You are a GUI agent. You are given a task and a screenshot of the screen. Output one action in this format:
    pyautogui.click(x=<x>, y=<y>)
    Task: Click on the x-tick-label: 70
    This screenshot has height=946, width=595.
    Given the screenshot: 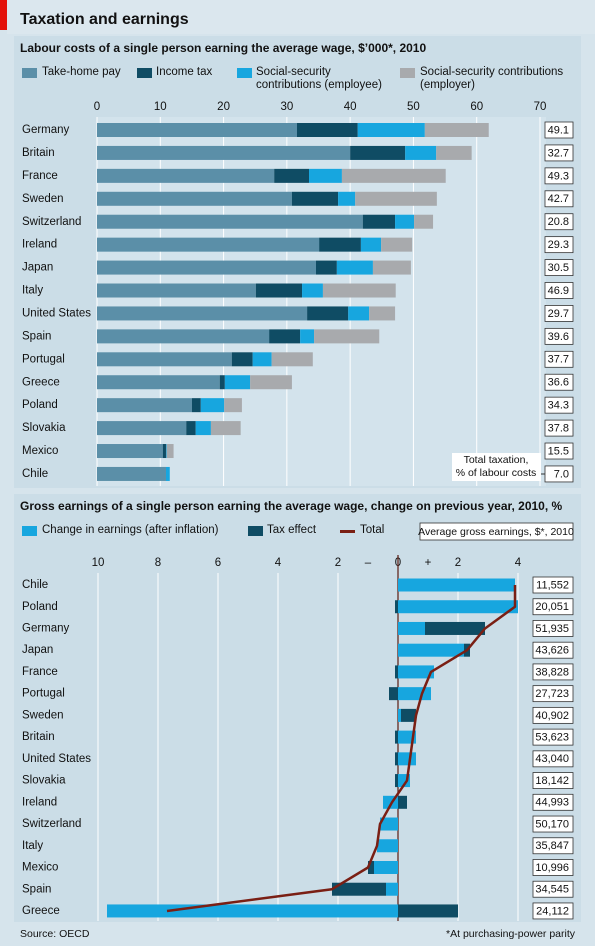 What is the action you would take?
    pyautogui.click(x=540, y=107)
    